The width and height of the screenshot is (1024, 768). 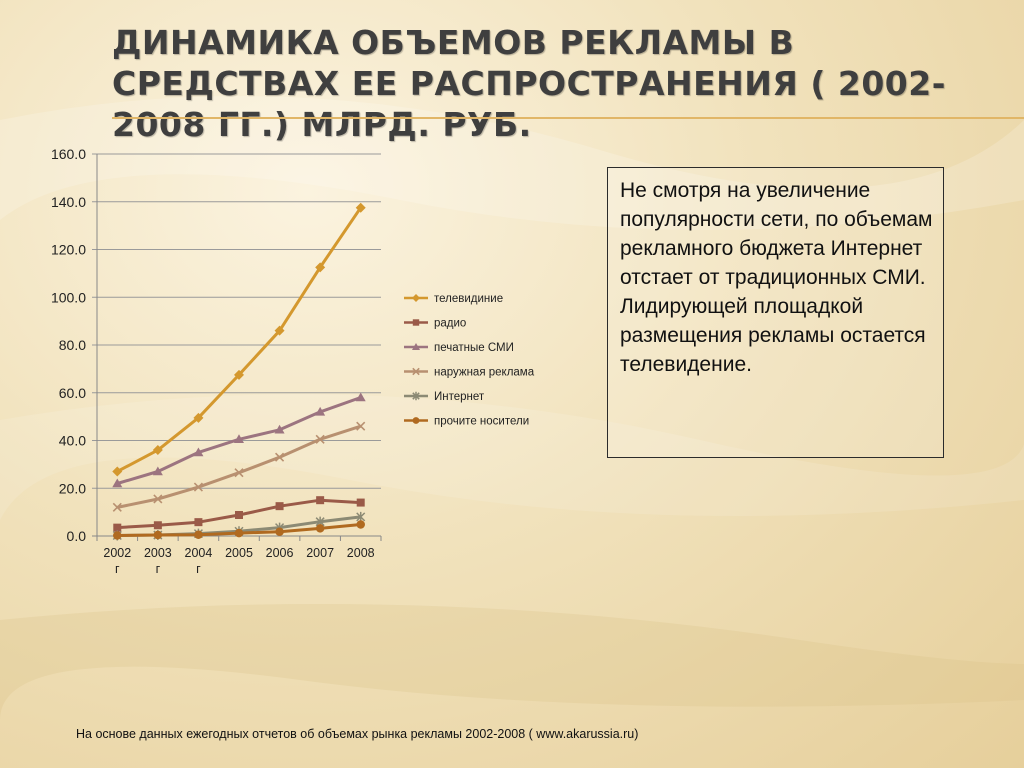 I want to click on y-tick-label: 0.0, so click(x=77, y=536).